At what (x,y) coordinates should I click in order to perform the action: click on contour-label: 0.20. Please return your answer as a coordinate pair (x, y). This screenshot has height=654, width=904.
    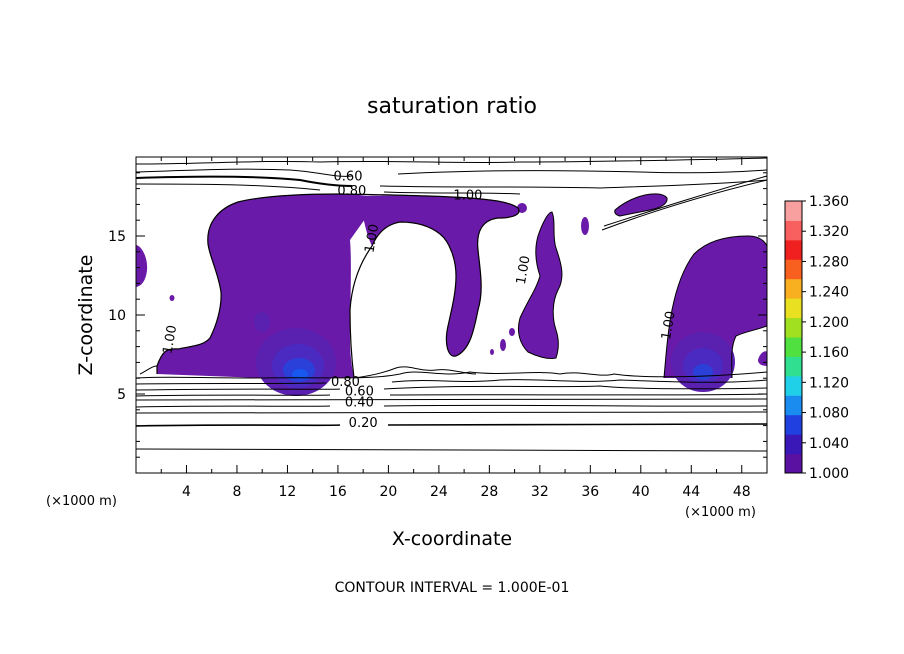
    Looking at the image, I should click on (363, 423).